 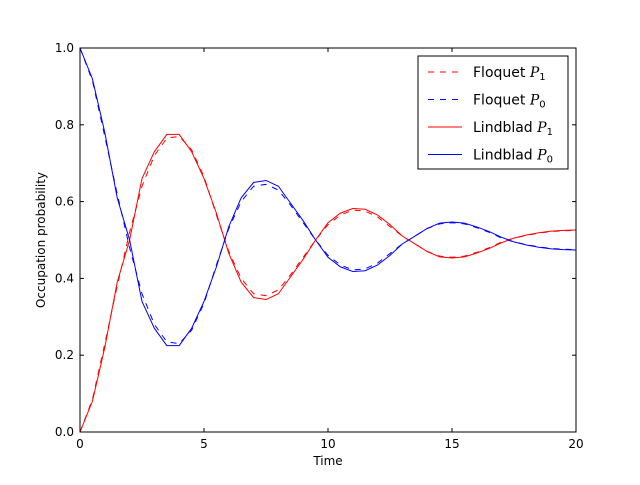 What do you see at coordinates (513, 129) in the screenshot?
I see `legend-entry-label: Lindblad P1` at bounding box center [513, 129].